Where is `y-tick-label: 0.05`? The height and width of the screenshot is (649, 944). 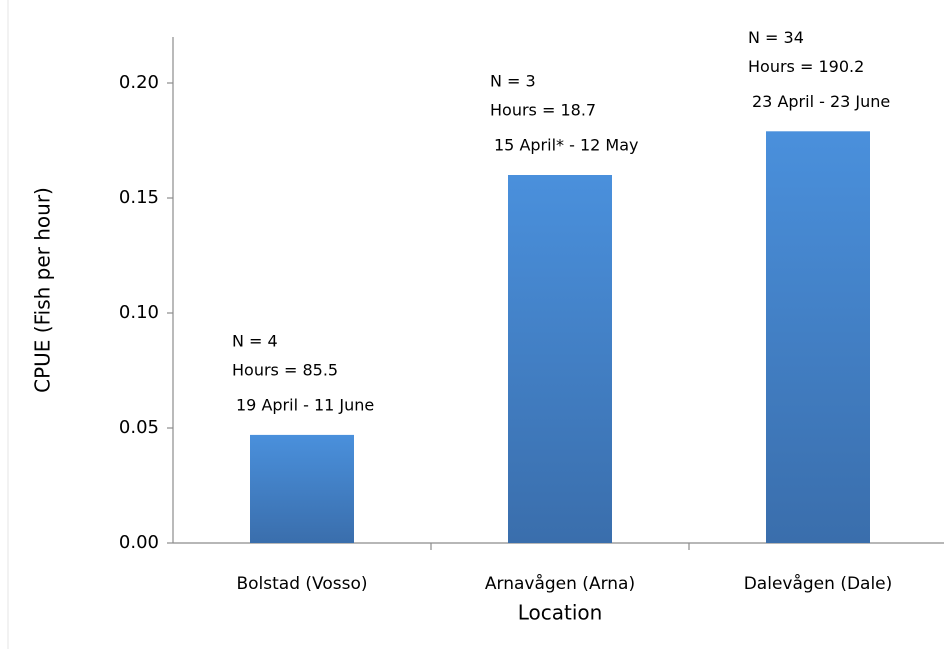
y-tick-label: 0.05 is located at coordinates (139, 427).